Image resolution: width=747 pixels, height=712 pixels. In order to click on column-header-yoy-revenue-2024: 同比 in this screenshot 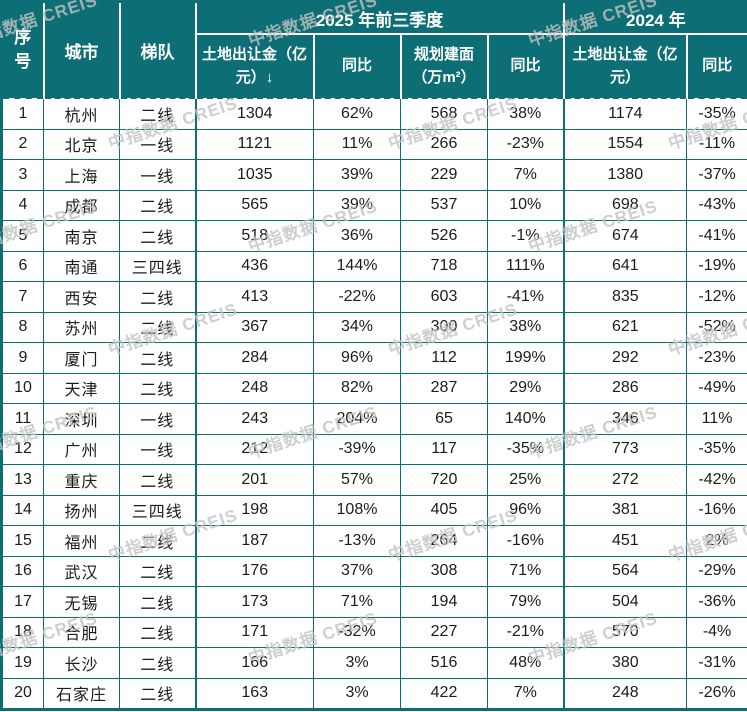, I will do `click(716, 66)`.